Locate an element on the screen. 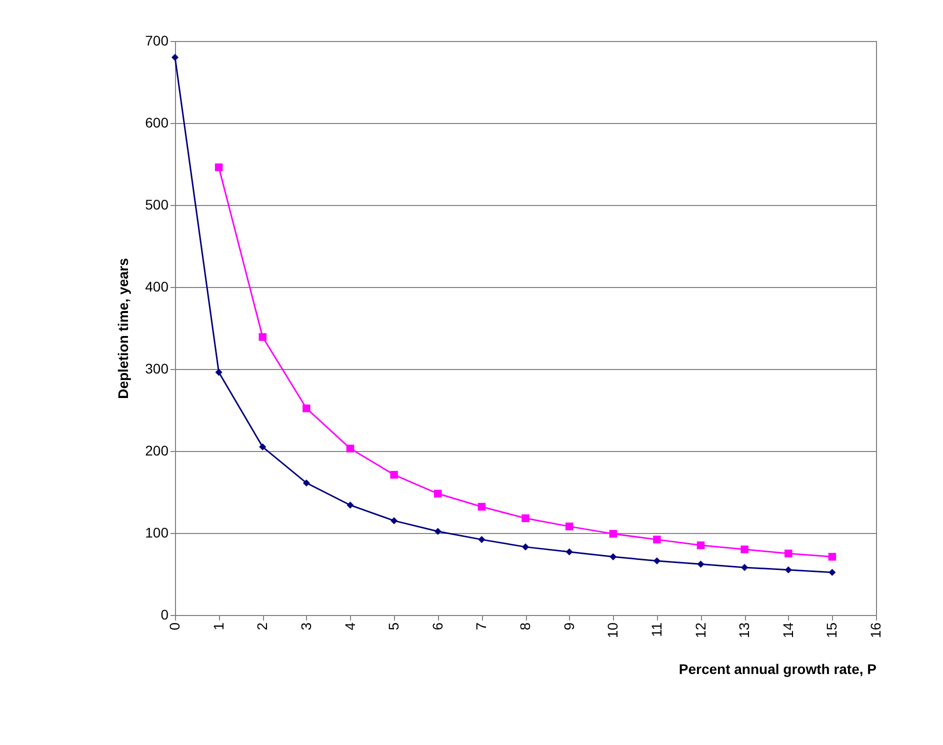  x-tick-label: 14 is located at coordinates (788, 630).